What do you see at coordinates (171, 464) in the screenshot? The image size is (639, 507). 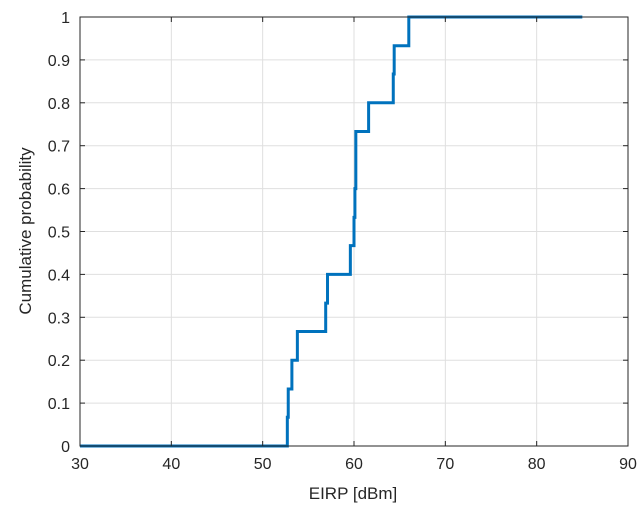 I see `x-tick-label: 40` at bounding box center [171, 464].